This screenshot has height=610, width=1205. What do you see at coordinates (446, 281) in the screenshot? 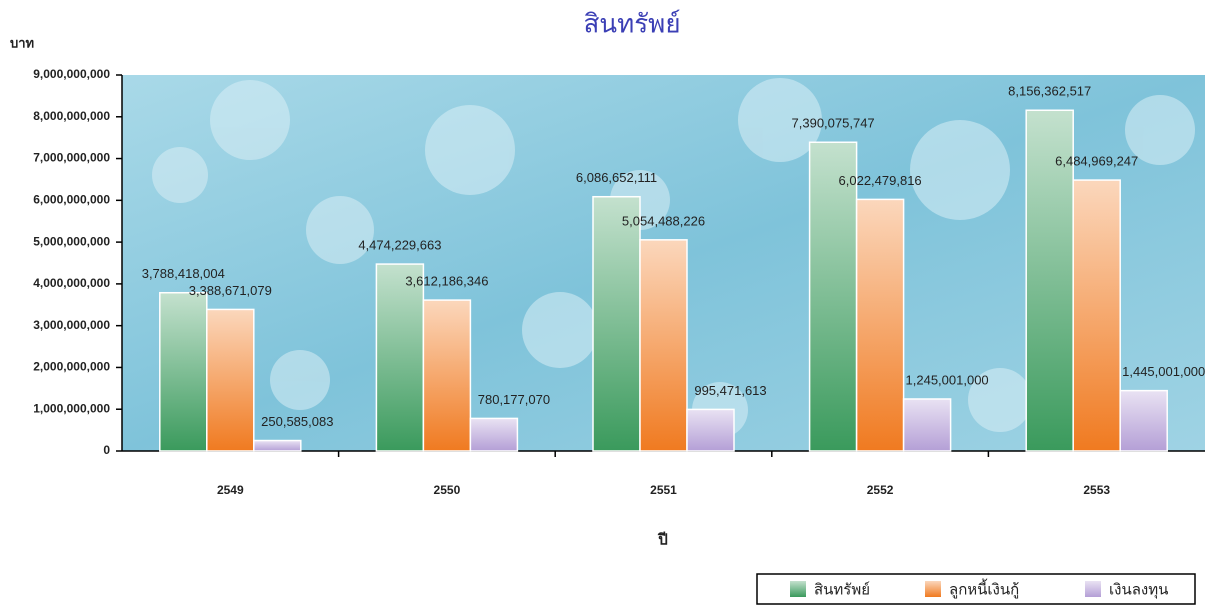
I see `value-label: 3,612,186,346` at bounding box center [446, 281].